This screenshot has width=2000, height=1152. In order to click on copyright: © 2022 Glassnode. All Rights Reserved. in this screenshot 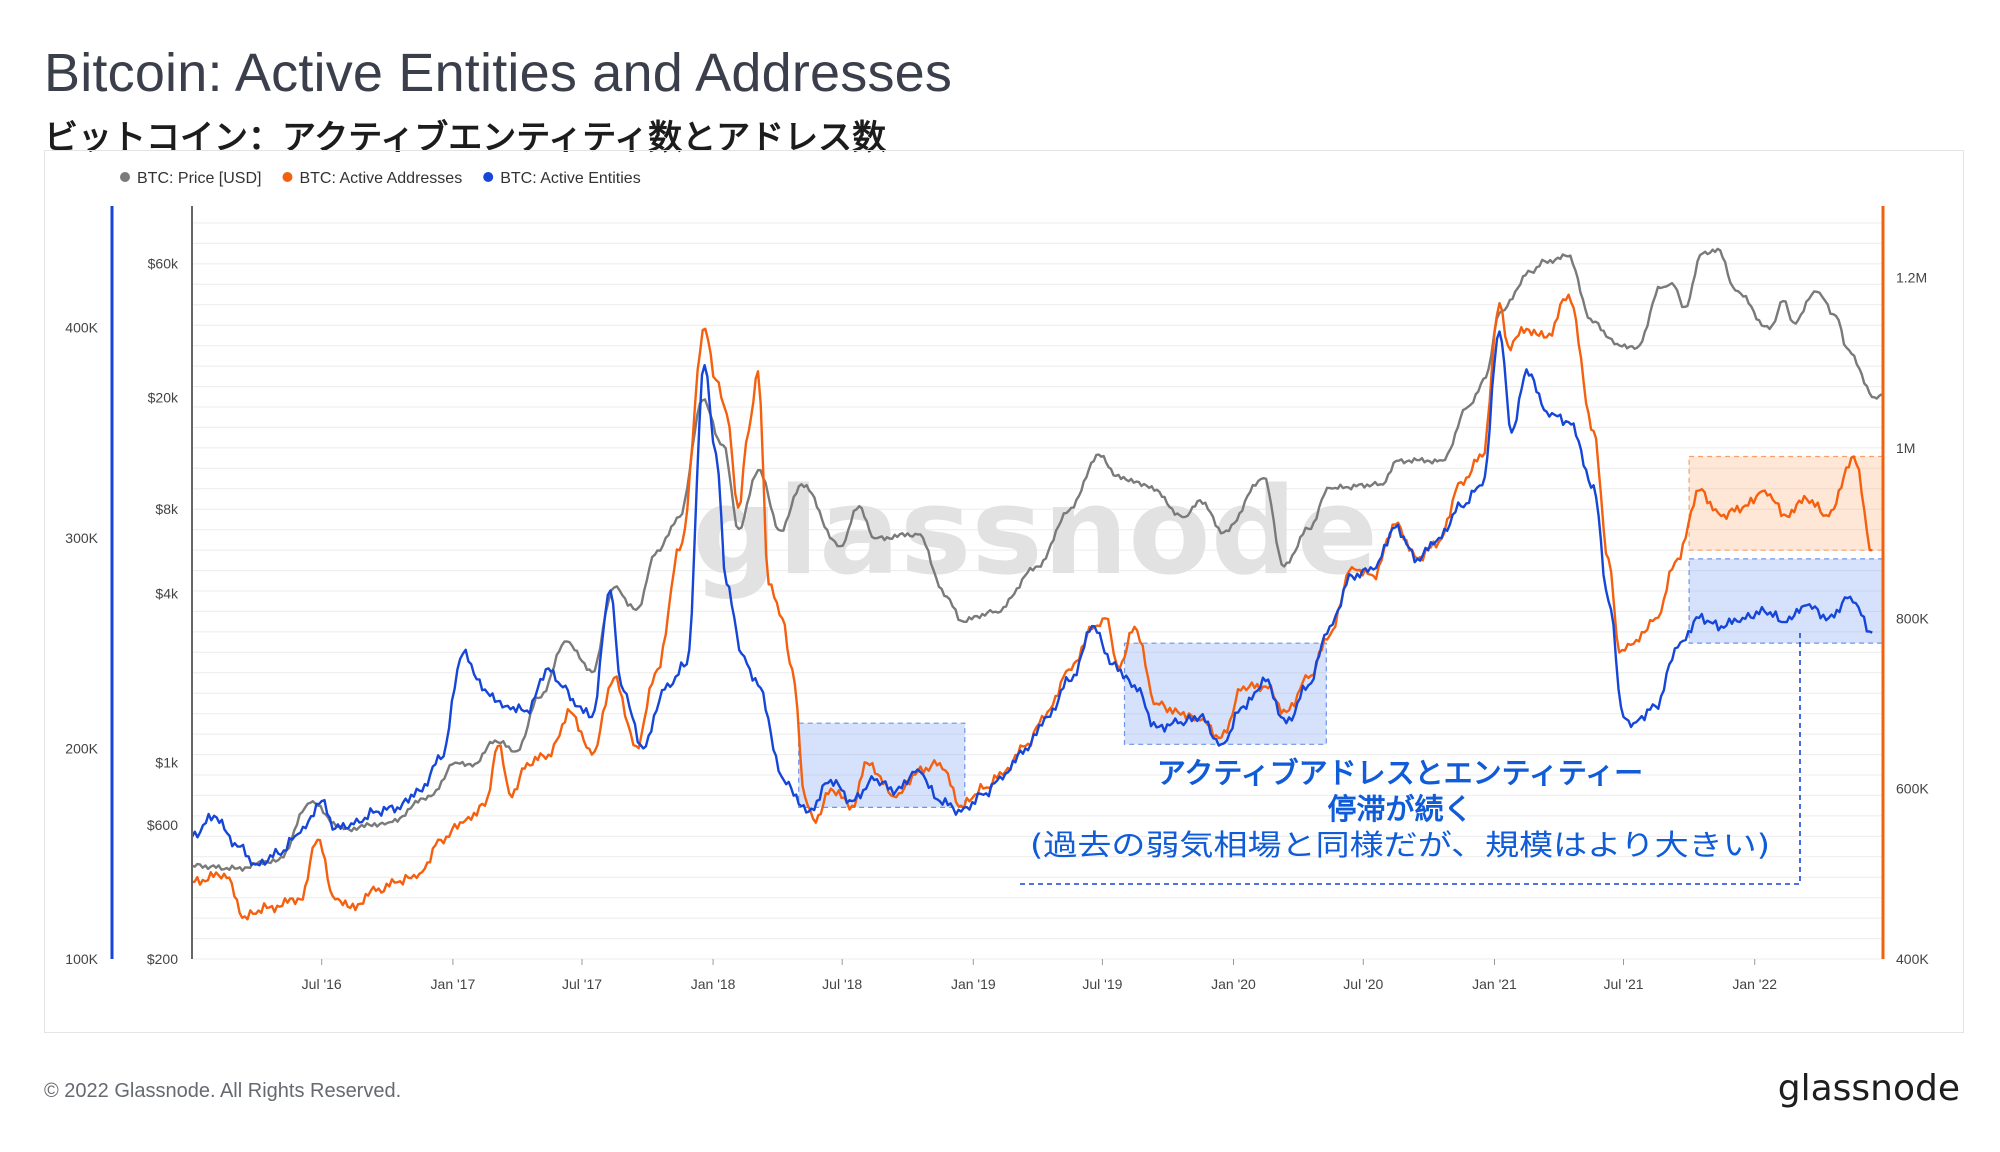, I will do `click(223, 1091)`.